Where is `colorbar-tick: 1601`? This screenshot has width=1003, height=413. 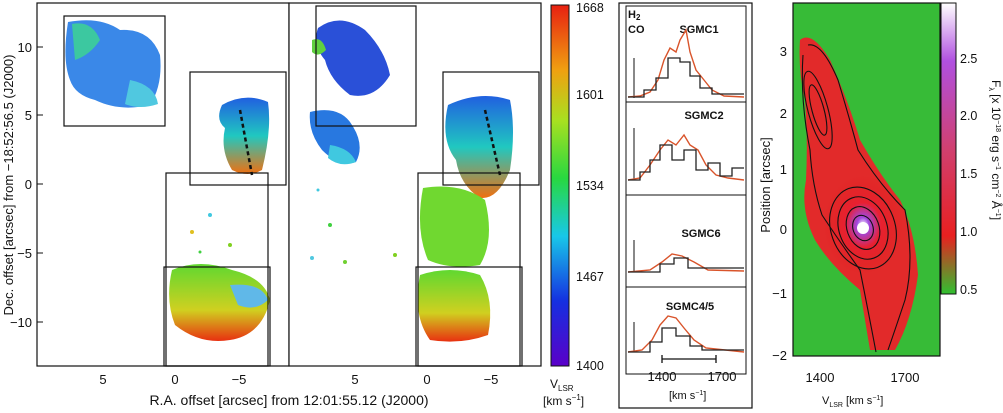
colorbar-tick: 1601 is located at coordinates (590, 95).